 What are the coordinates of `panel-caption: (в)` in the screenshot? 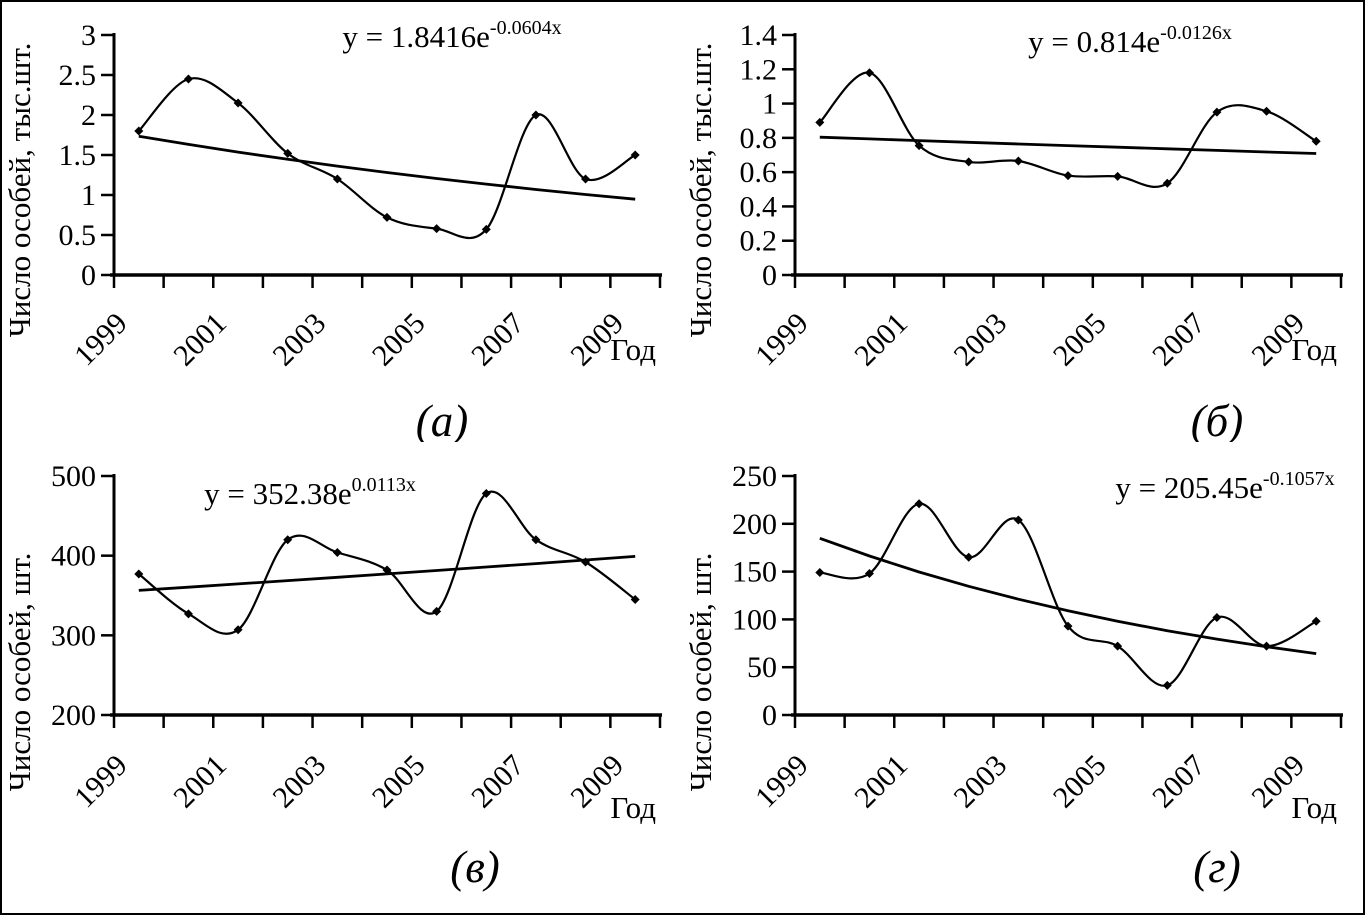 It's located at (475, 867).